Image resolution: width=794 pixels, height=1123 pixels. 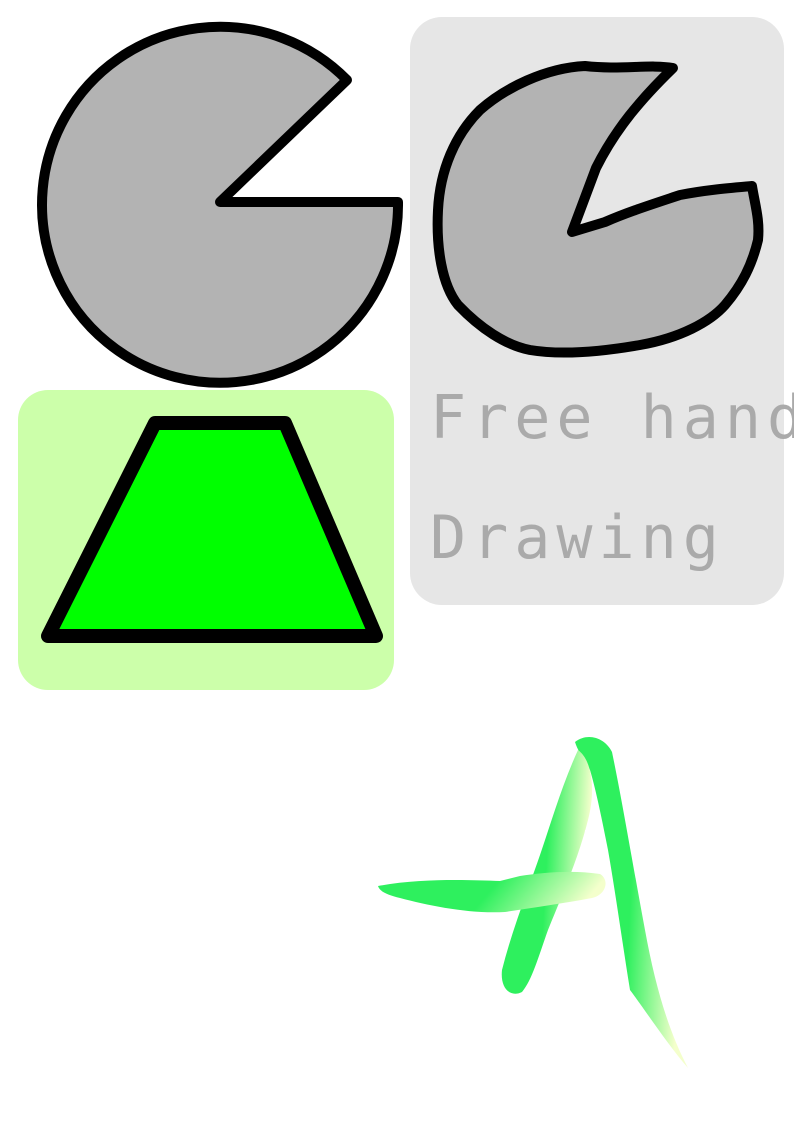 I want to click on freehand-pie-shape, so click(x=598, y=209).